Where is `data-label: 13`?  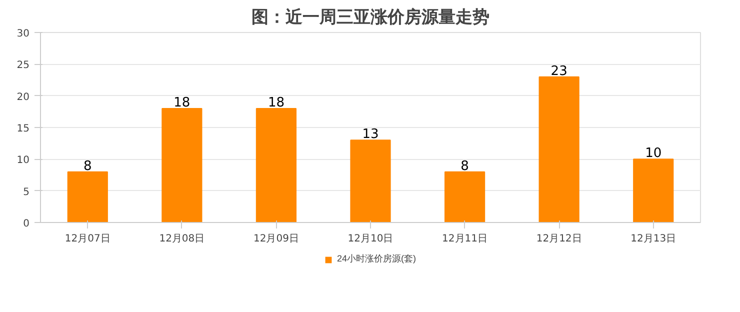
data-label: 13 is located at coordinates (370, 134).